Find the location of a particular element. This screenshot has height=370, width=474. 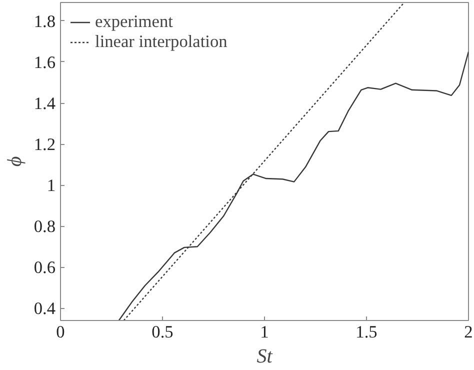

y-tick-label: 0.6 is located at coordinates (45, 268).